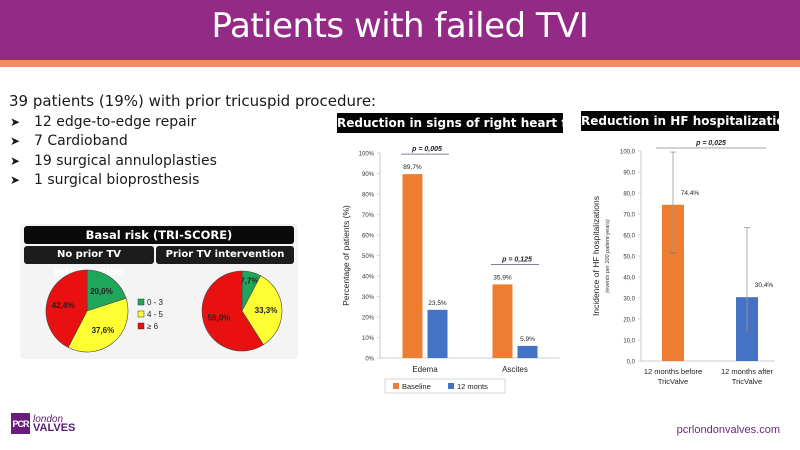 The image size is (800, 450). What do you see at coordinates (117, 180) in the screenshot?
I see `list-item-label: 1 surgical bioprosthesis` at bounding box center [117, 180].